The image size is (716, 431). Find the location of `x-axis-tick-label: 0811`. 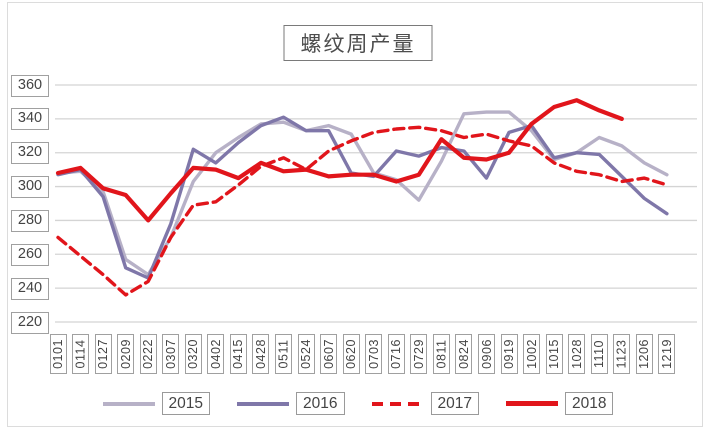

x-axis-tick-label: 0811 is located at coordinates (441, 354).